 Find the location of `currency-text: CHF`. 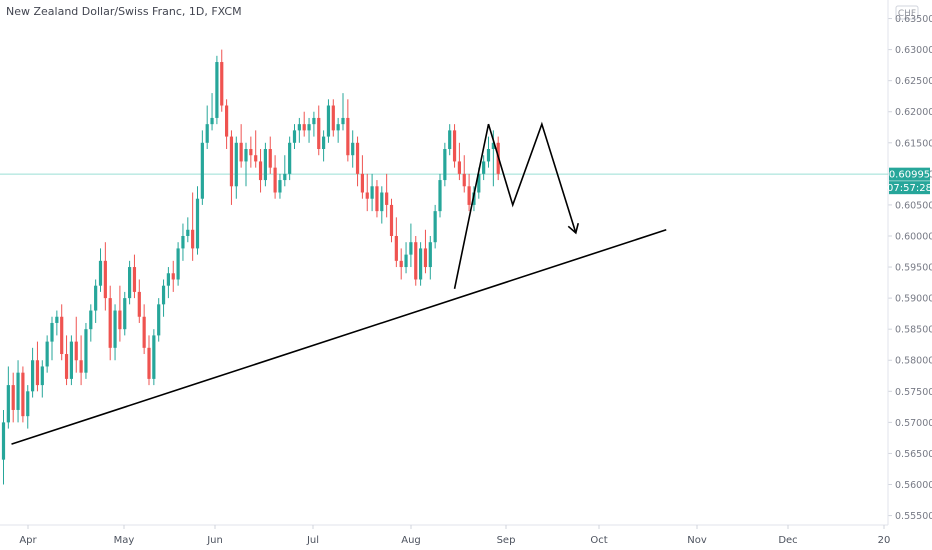

currency-text: CHF is located at coordinates (907, 14).